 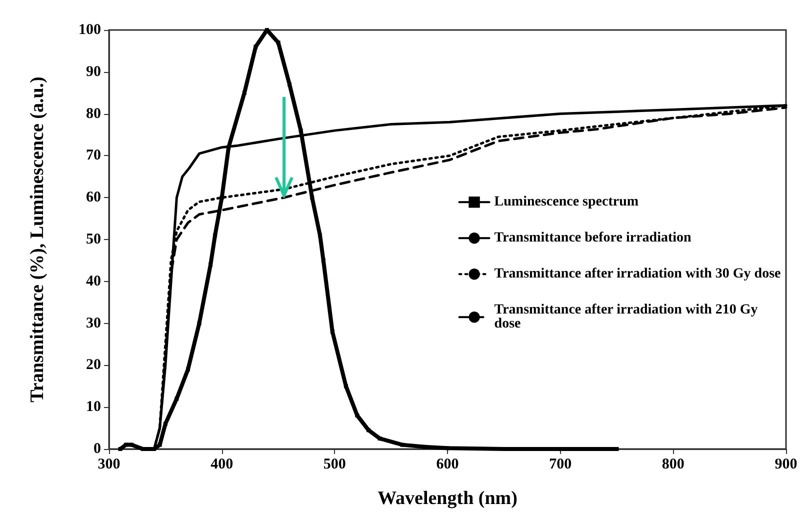 I want to click on x-tick-label: 400, so click(x=222, y=464).